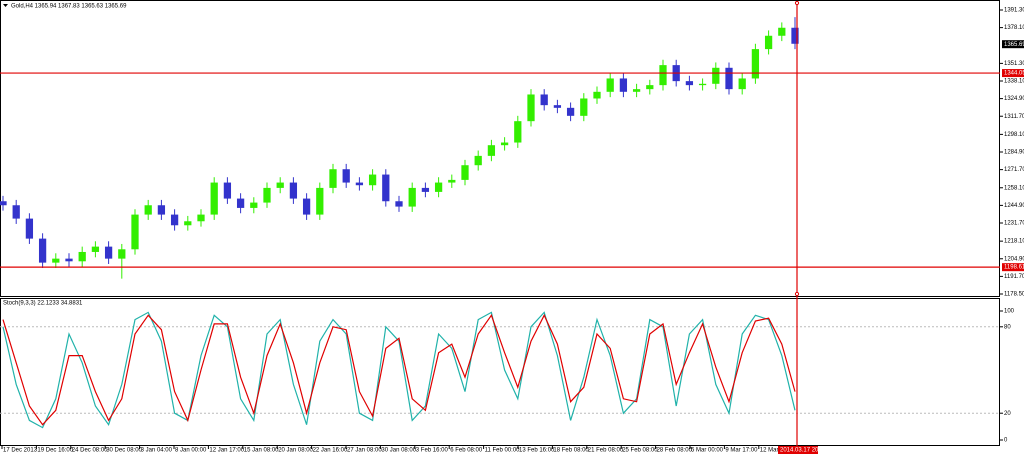 This screenshot has height=455, width=1024. I want to click on menu-arrow, so click(5, 5).